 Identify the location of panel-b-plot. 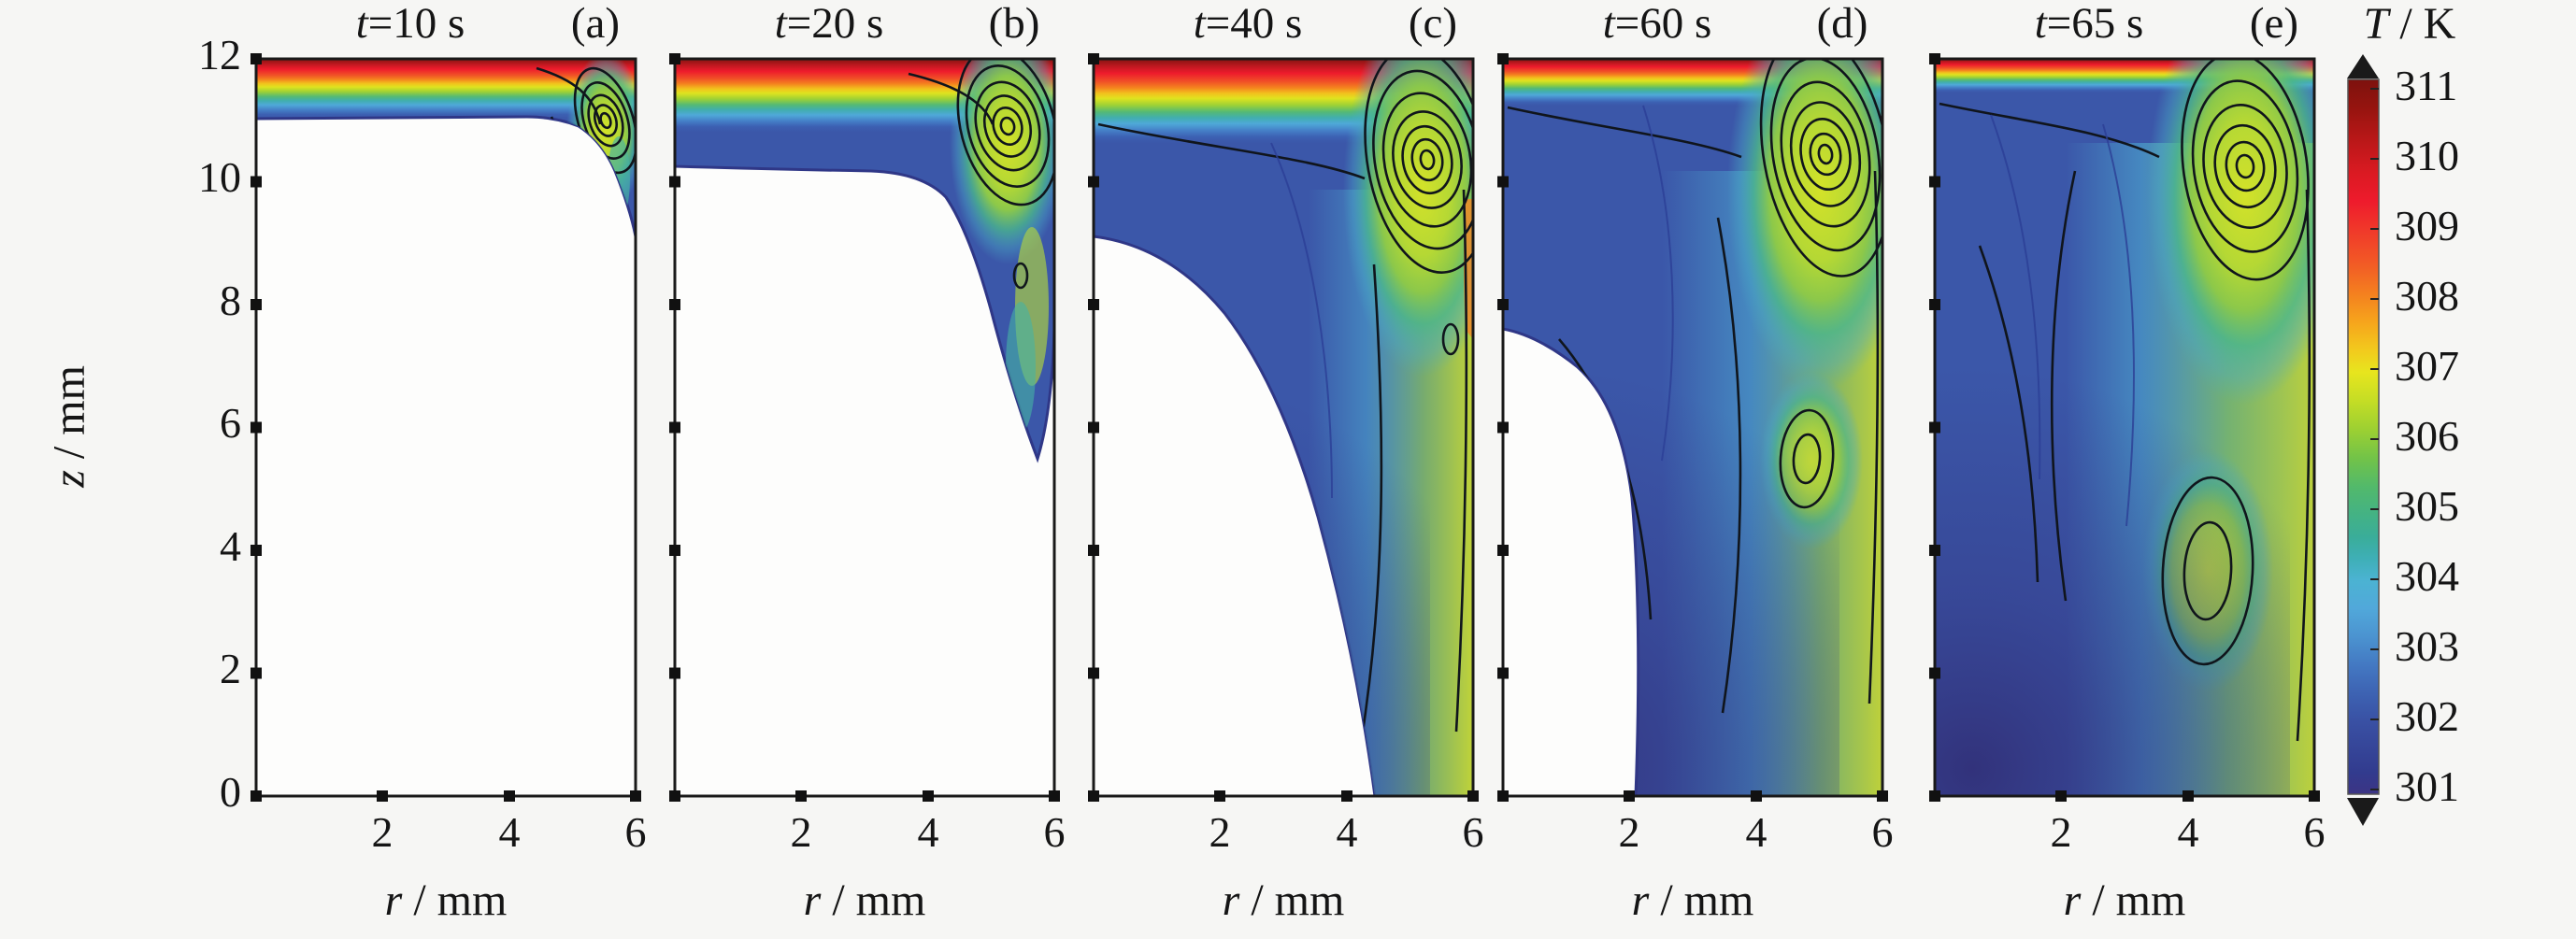
(864, 428).